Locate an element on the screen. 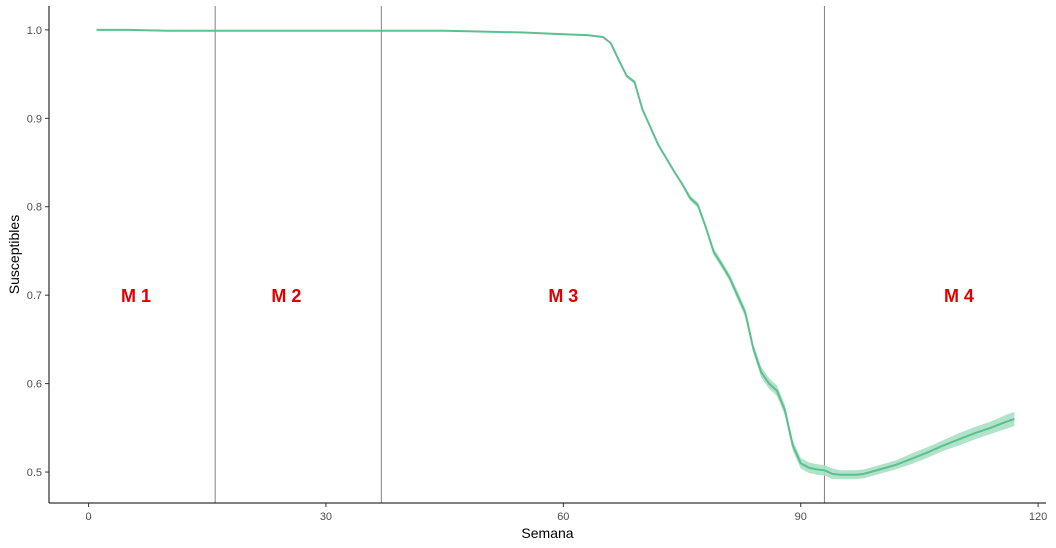  region-labels: M 1 M 2 M 3 M 4 is located at coordinates (547, 296).